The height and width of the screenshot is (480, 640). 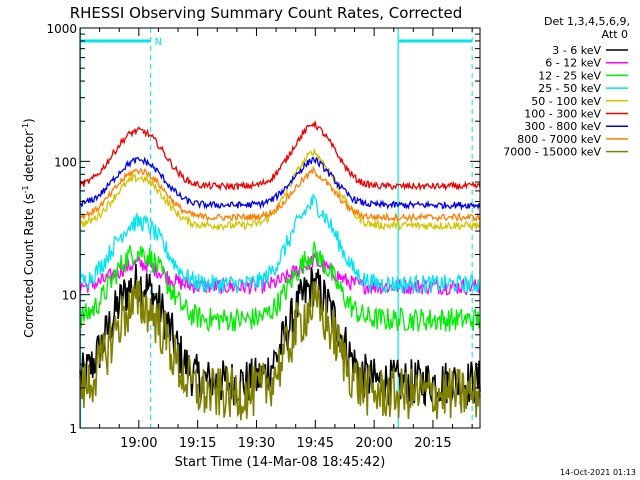 I want to click on night-label: N, so click(x=158, y=42).